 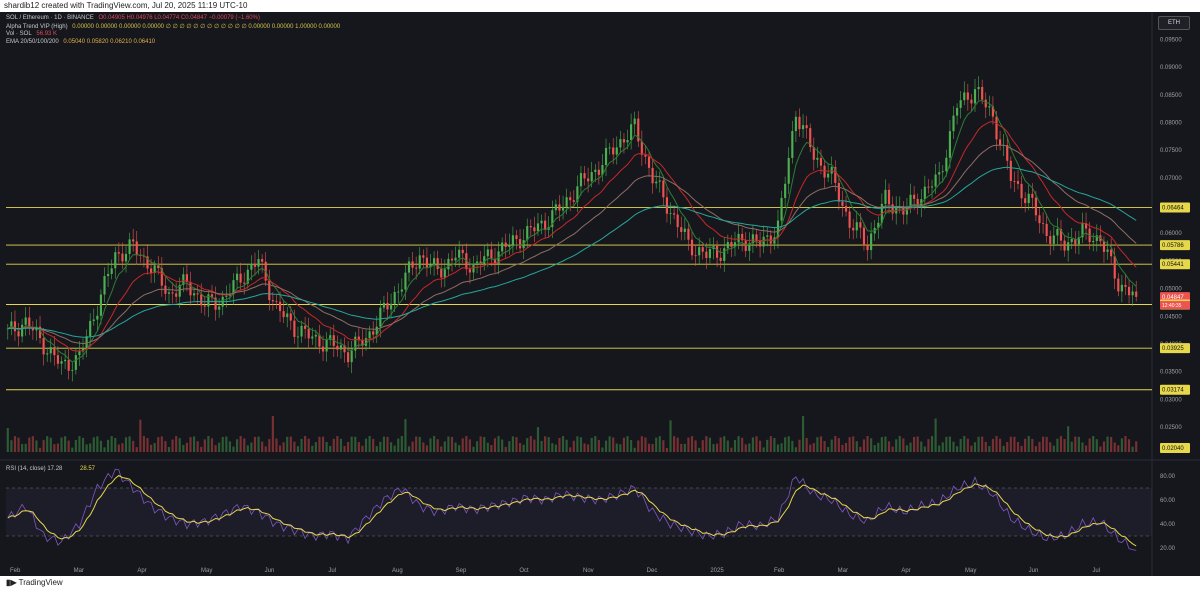 What do you see at coordinates (1175, 448) in the screenshot?
I see `price-level-badge` at bounding box center [1175, 448].